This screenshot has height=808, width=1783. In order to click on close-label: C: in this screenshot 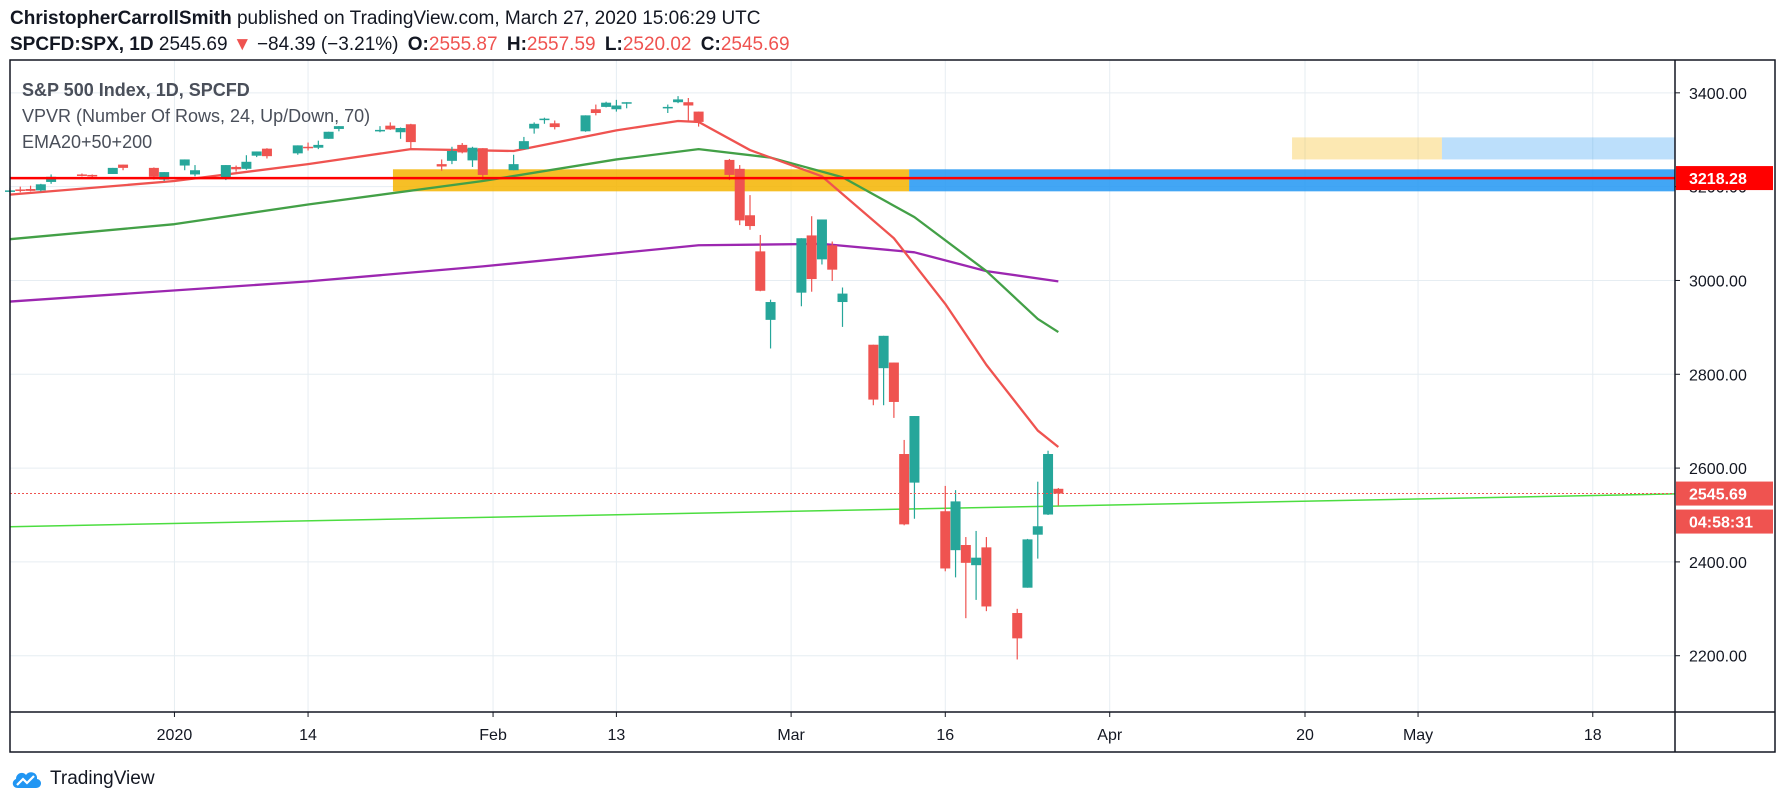, I will do `click(710, 44)`.